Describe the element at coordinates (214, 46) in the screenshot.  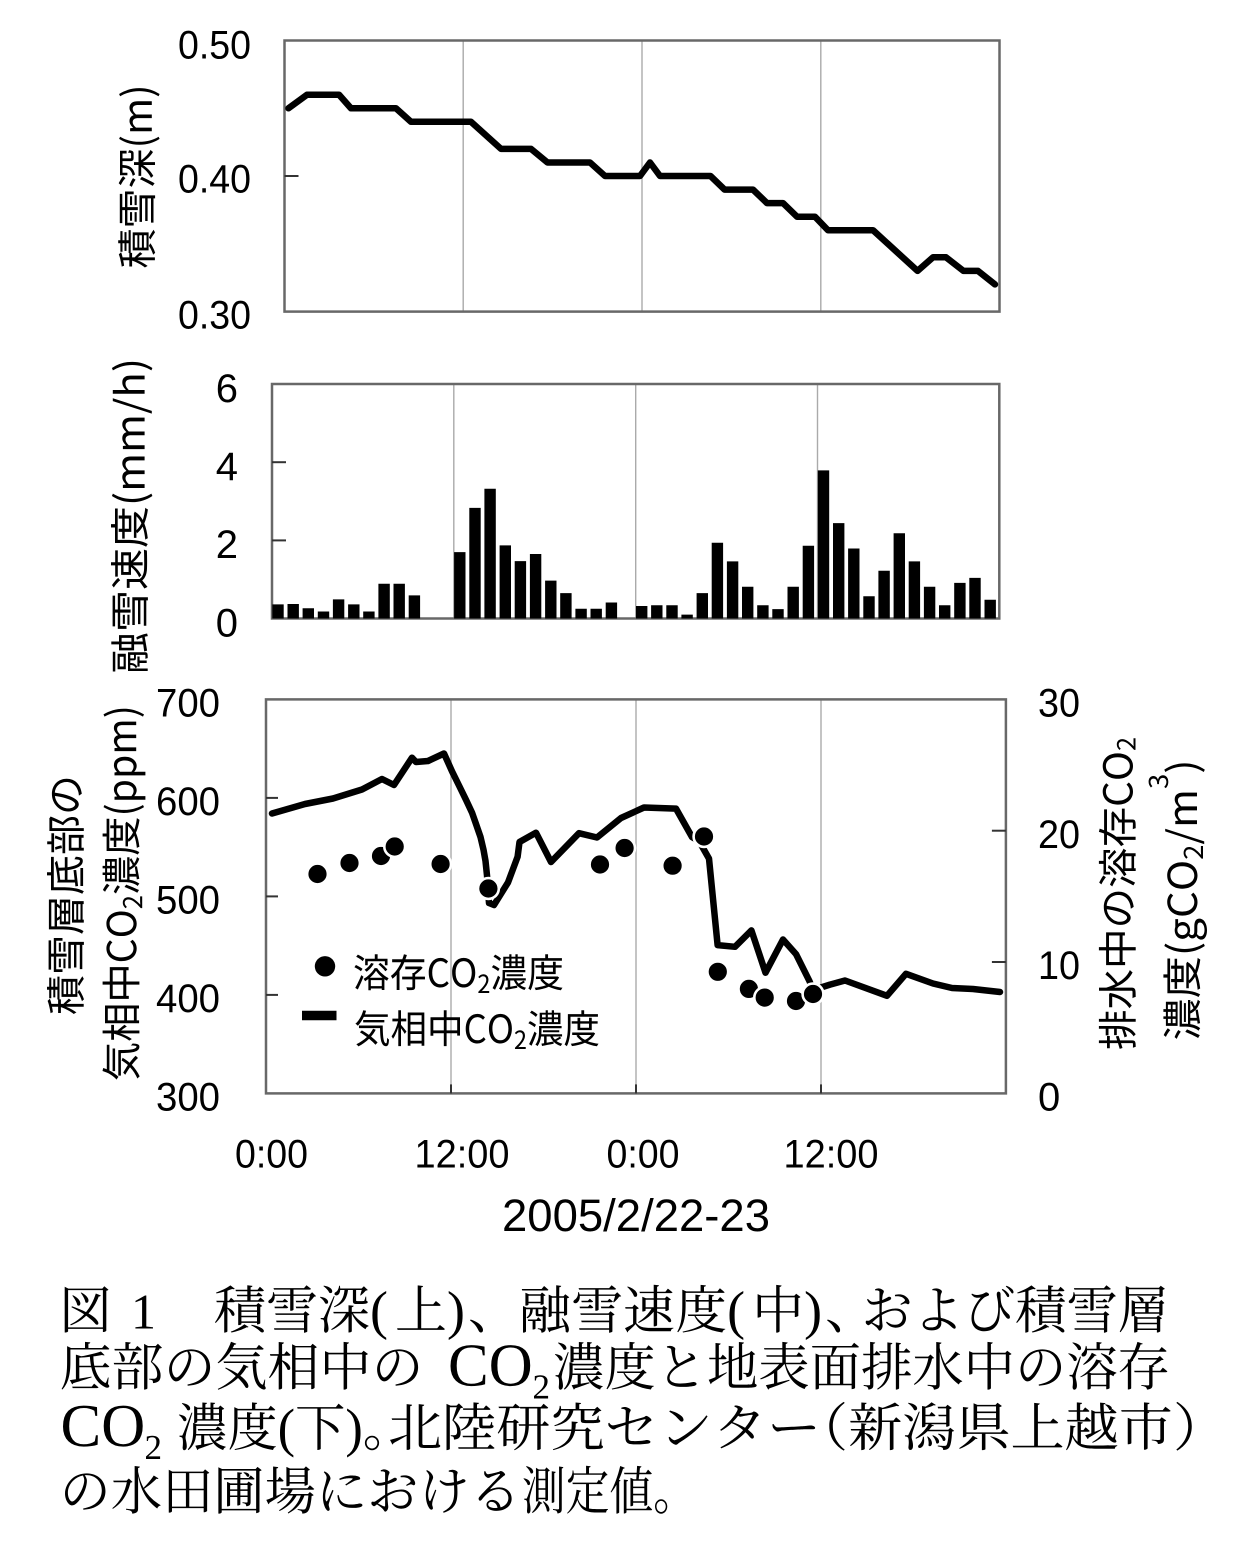
I see `svg-text: 0.50` at that location.